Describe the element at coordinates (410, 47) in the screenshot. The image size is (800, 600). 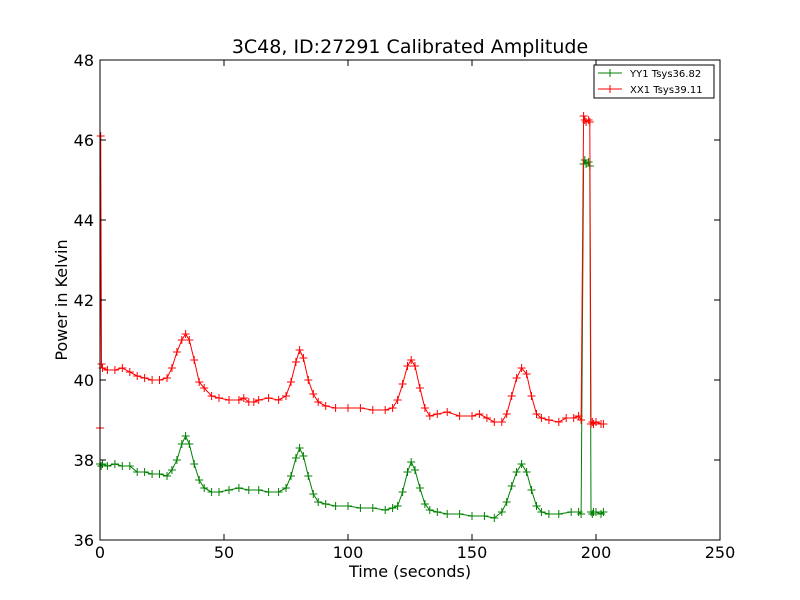
I see `chart-title: 3C48, ID:27291 Calibrated Amplitude` at that location.